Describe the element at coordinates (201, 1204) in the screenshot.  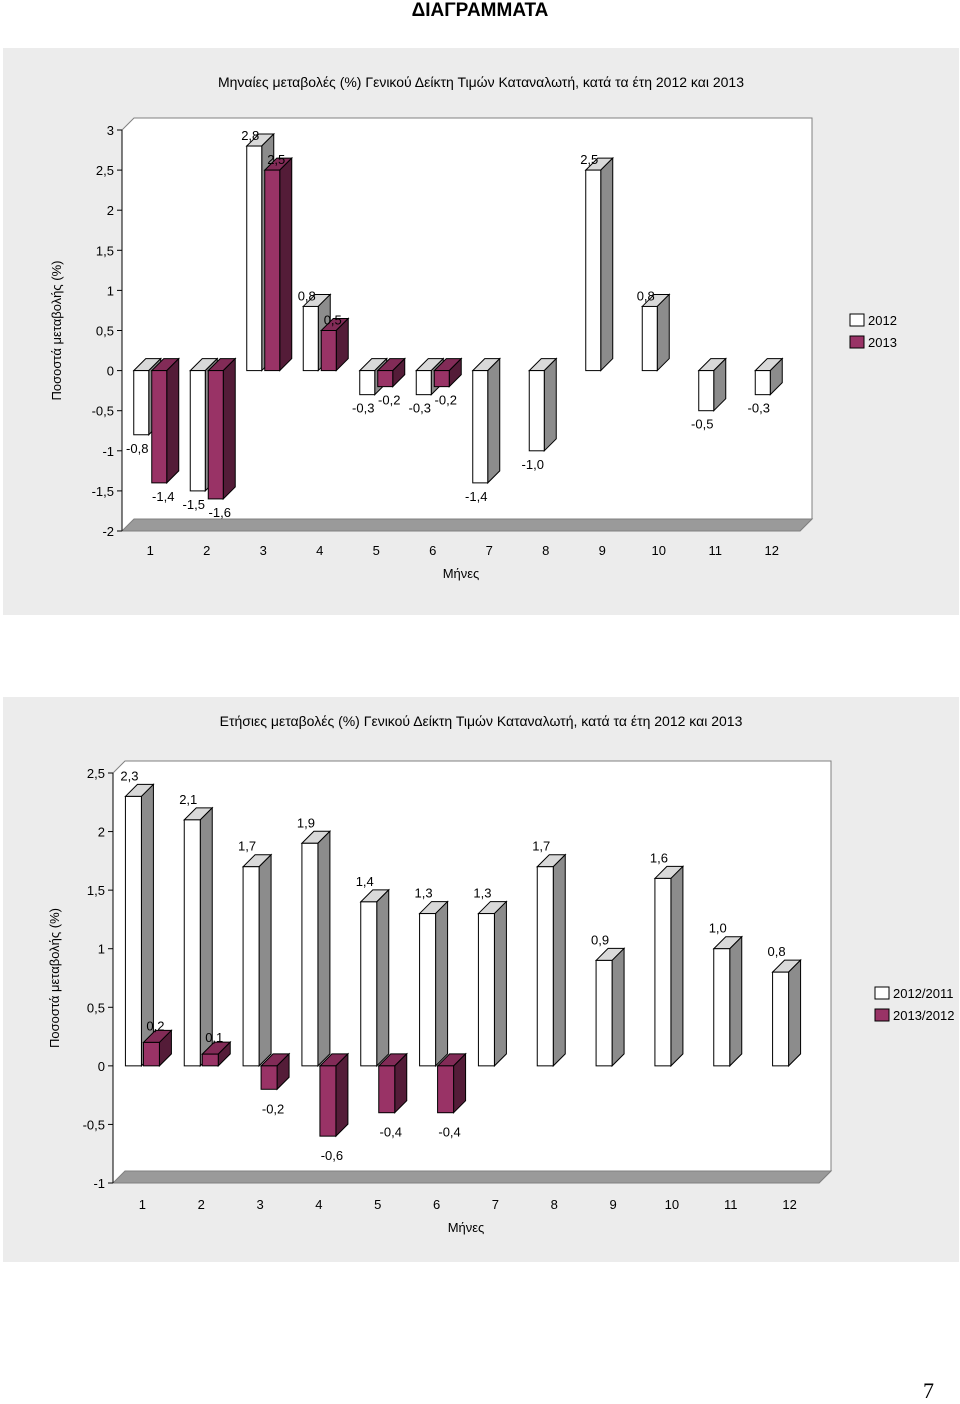
I see `x-tick-label: 2` at that location.